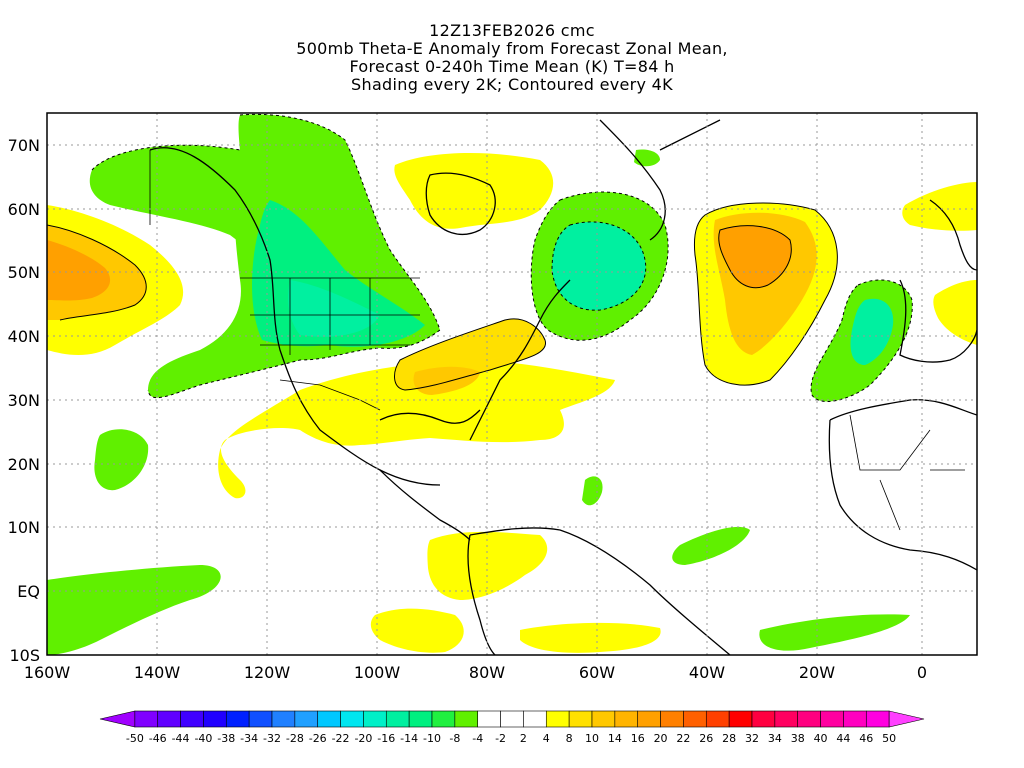 This screenshot has height=768, width=1024. I want to click on anomaly-region-gulf, so click(416, 429).